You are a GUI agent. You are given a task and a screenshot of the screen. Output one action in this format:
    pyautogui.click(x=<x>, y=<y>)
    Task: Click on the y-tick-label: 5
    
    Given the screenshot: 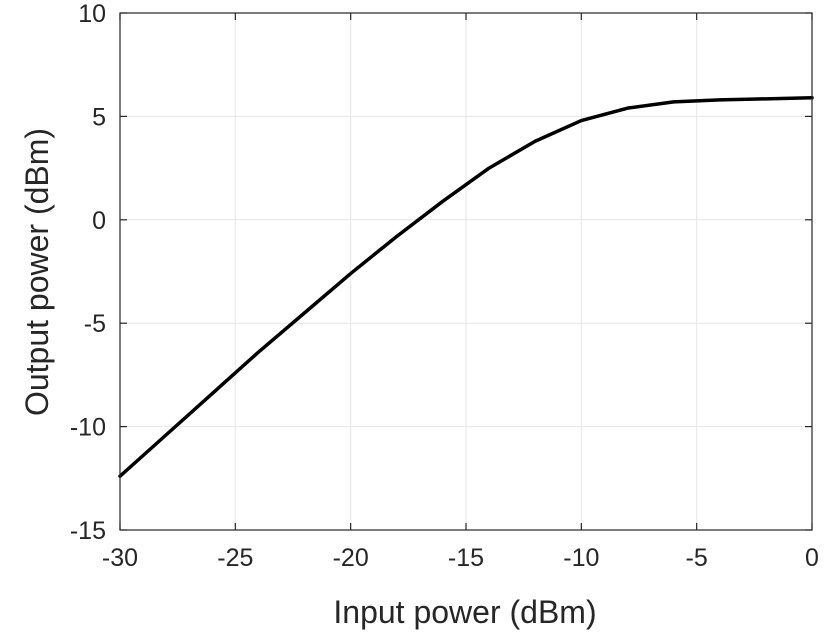 What is the action you would take?
    pyautogui.click(x=99, y=117)
    